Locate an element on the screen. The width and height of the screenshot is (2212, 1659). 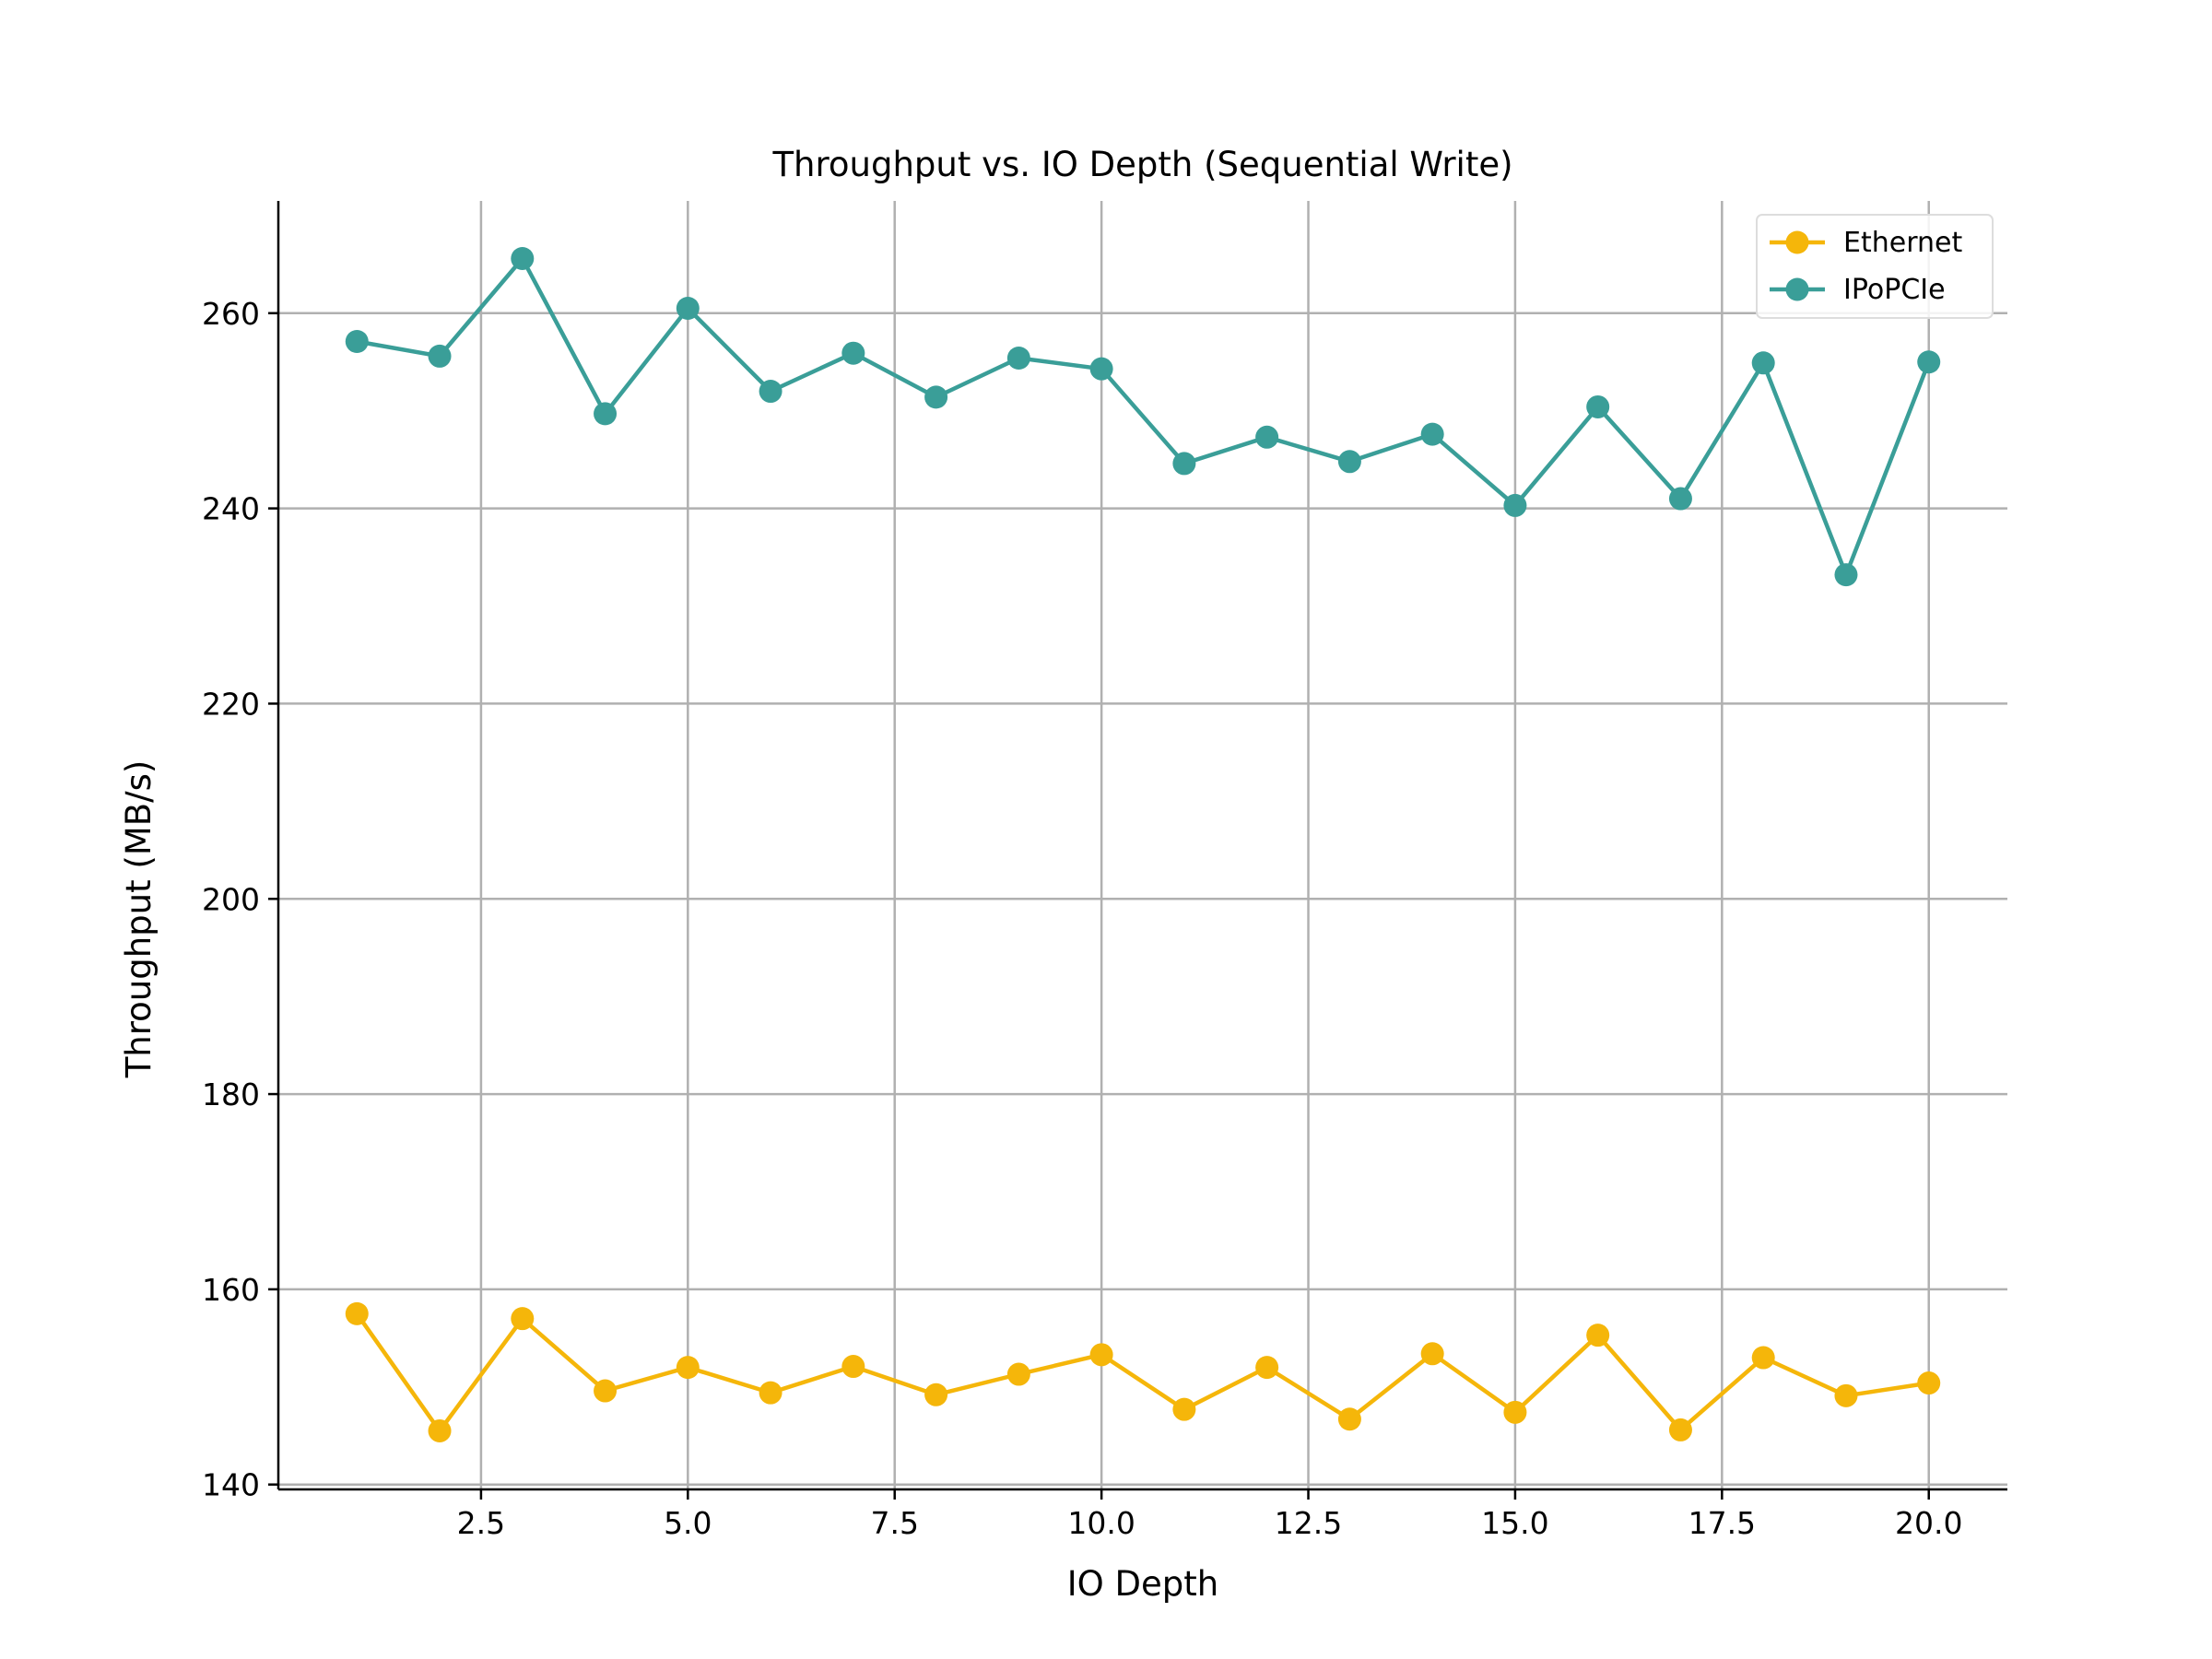
x-tick-label-1: 5.0 is located at coordinates (688, 1523).